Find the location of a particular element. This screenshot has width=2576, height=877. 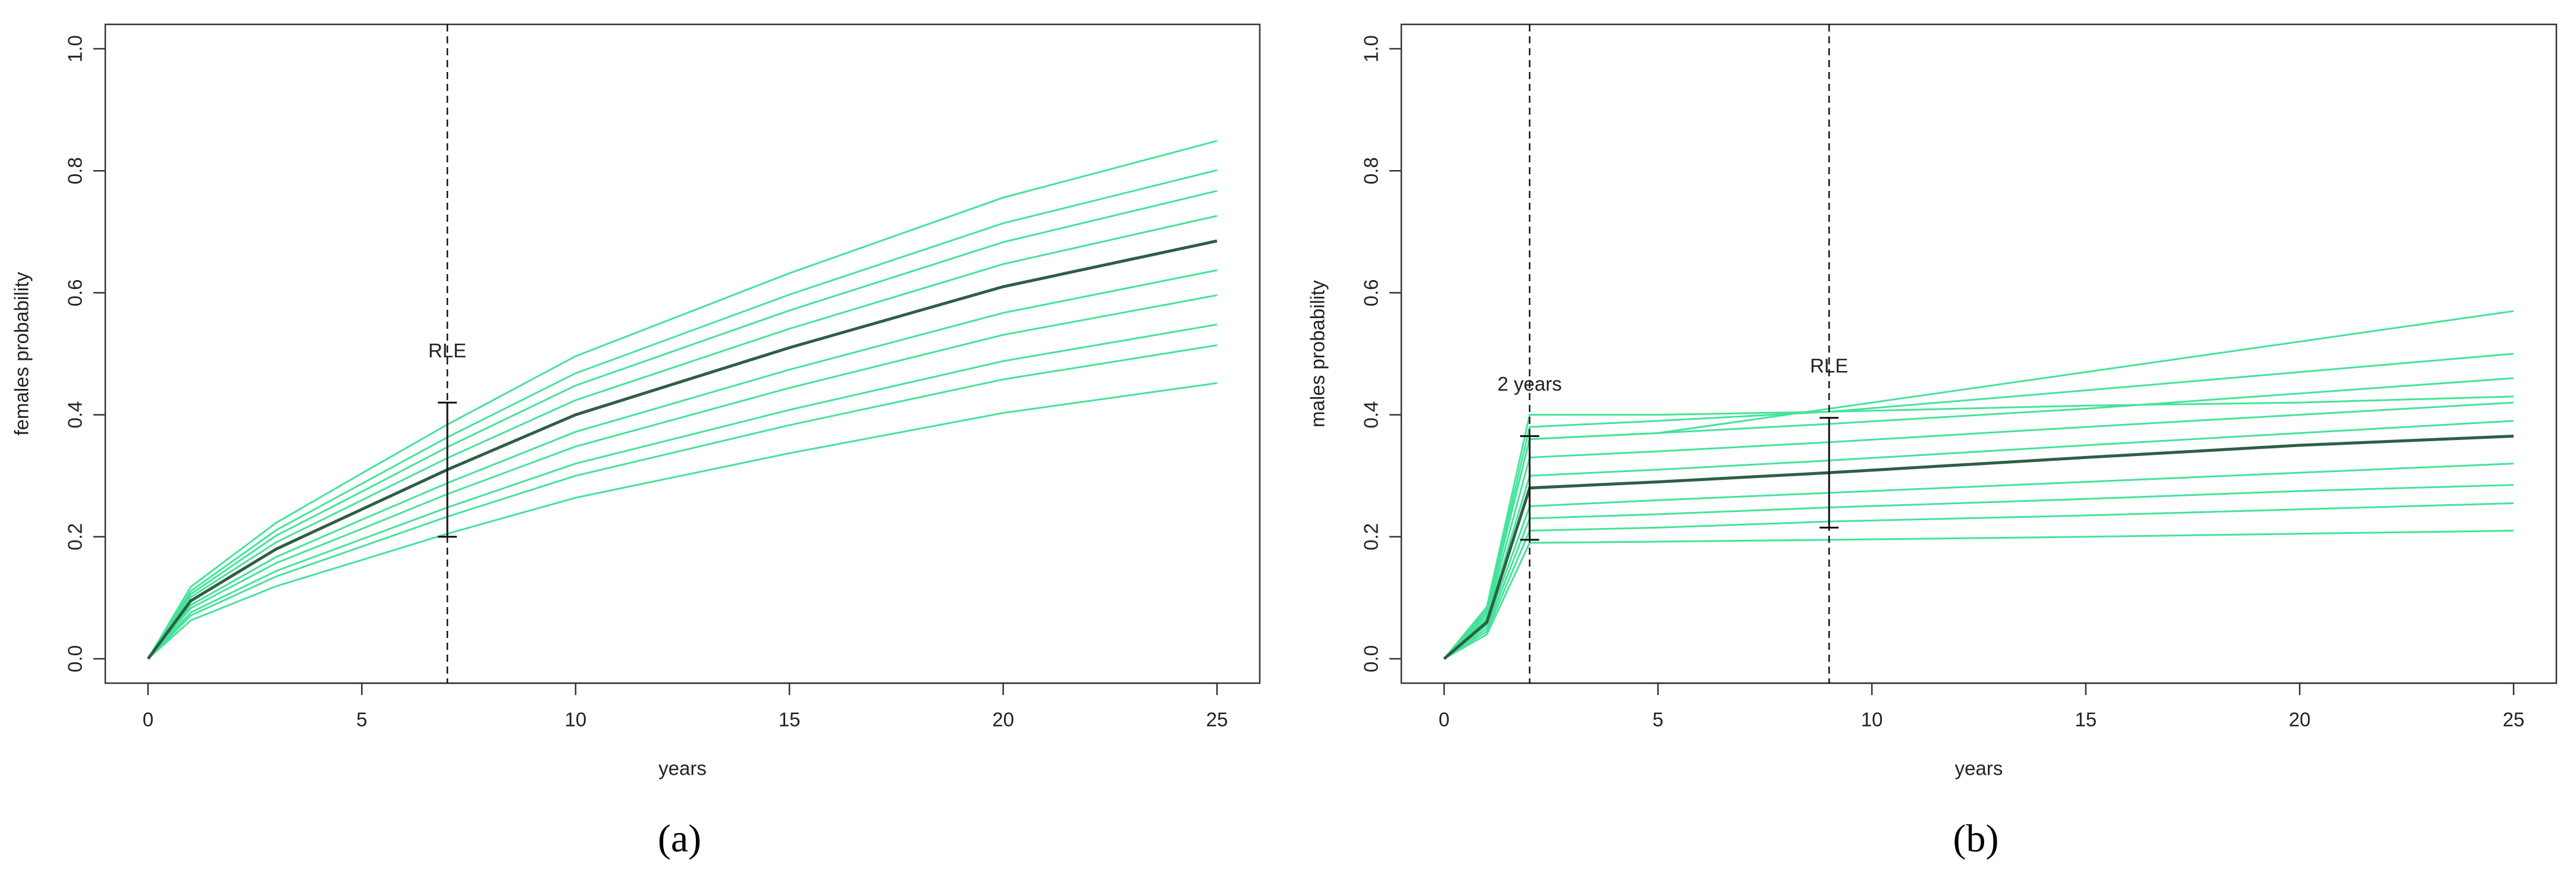

annotation: 2 years is located at coordinates (1530, 384).